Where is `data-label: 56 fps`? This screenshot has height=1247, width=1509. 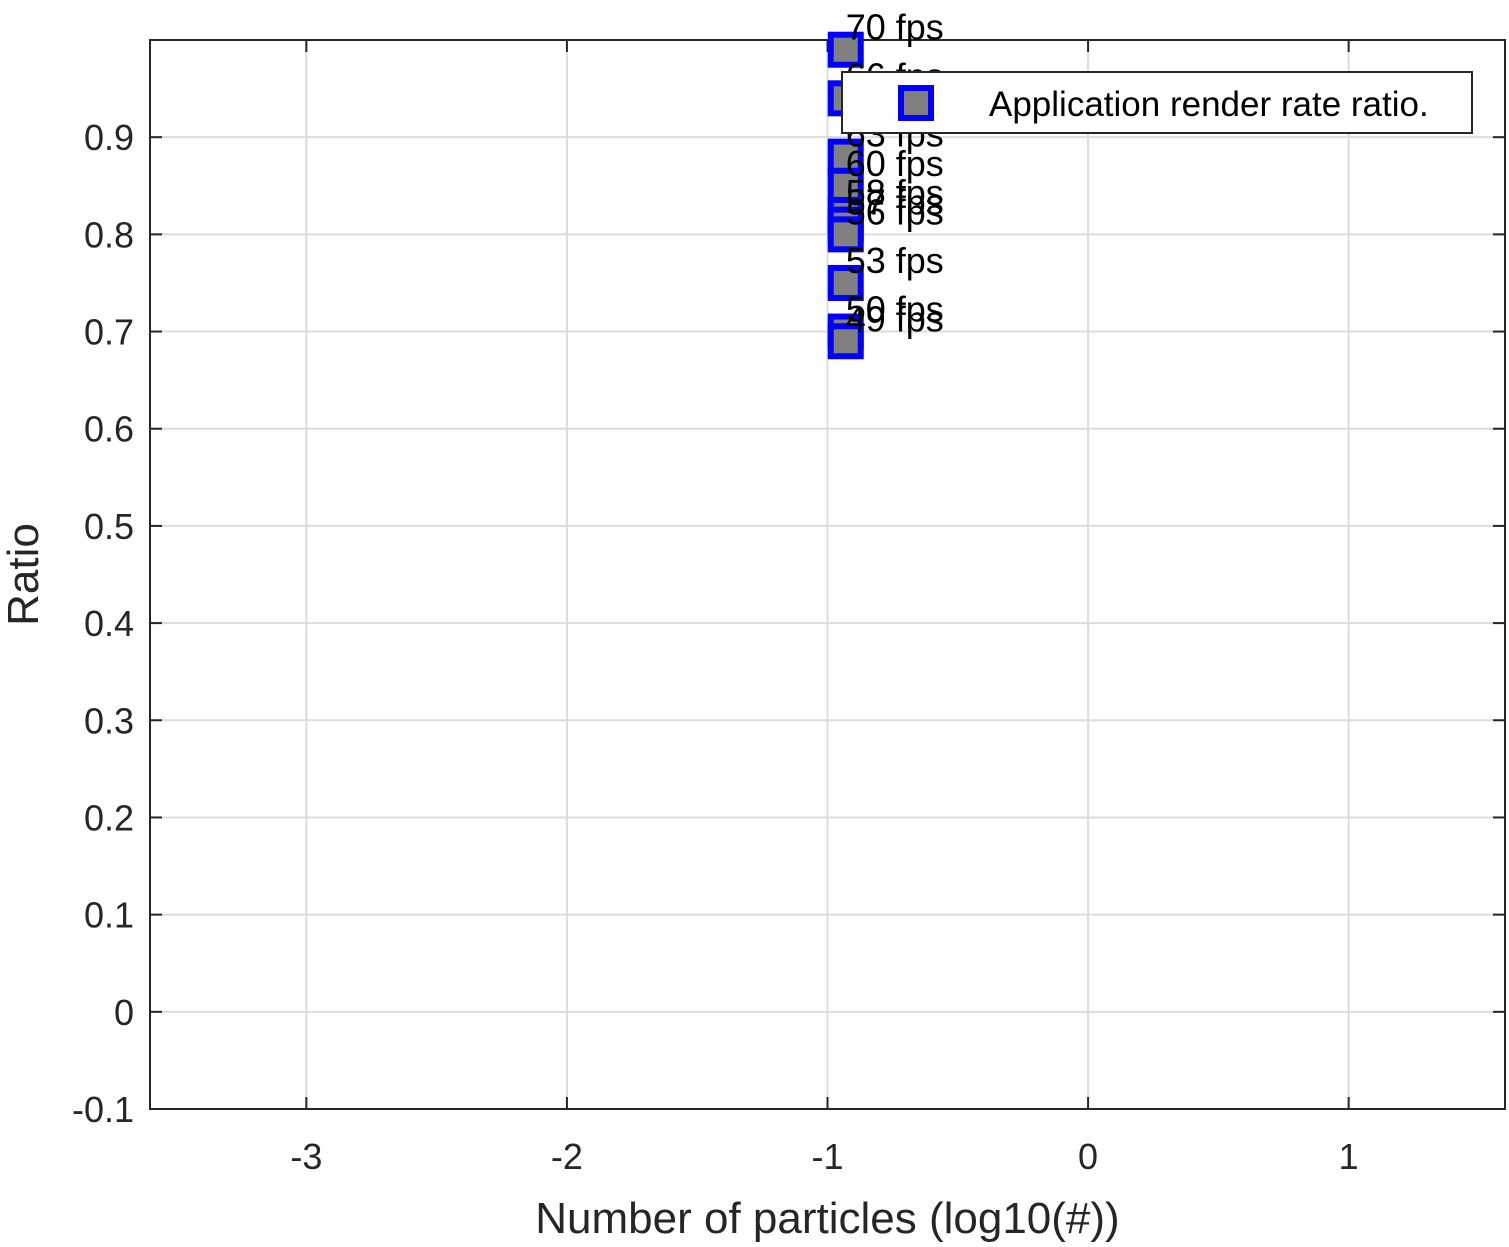
data-label: 56 fps is located at coordinates (895, 211).